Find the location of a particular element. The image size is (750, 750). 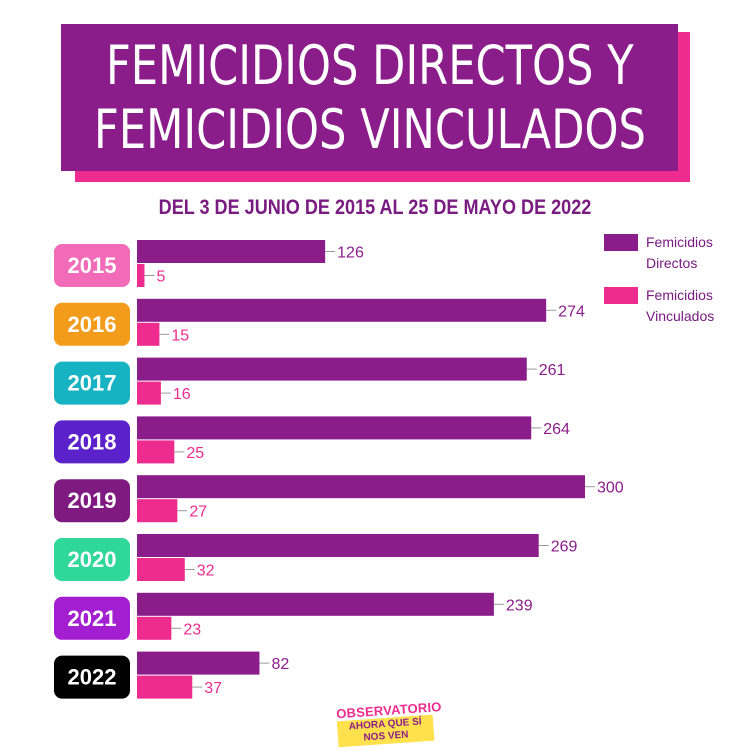

year-badge-2017 is located at coordinates (92, 383).